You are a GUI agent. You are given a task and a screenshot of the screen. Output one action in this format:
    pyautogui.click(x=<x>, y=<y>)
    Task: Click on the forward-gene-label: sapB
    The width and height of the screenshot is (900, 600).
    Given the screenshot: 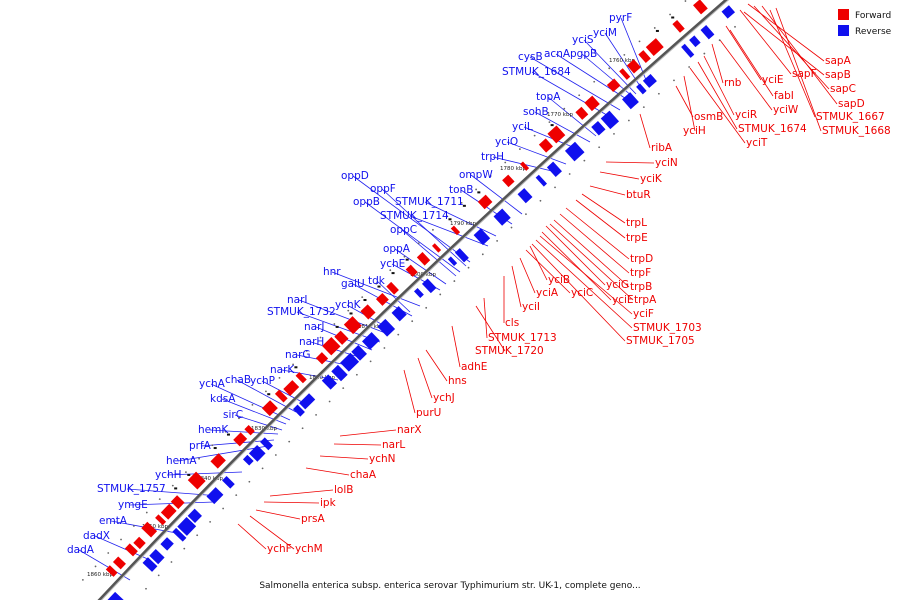 What is the action you would take?
    pyautogui.click(x=838, y=75)
    